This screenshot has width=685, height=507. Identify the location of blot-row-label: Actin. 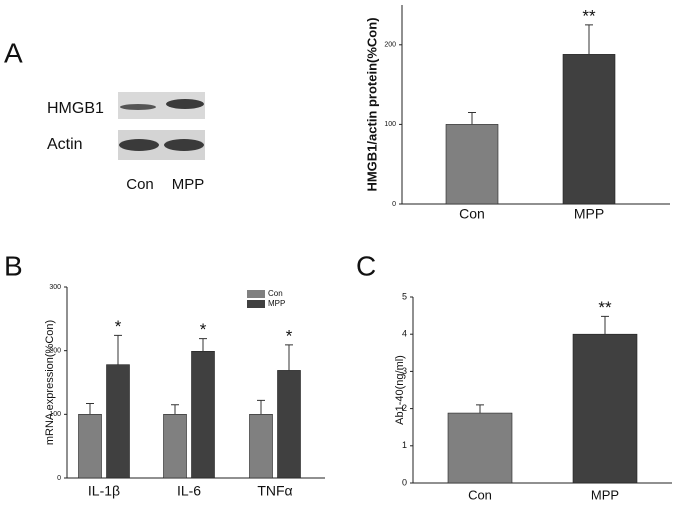
(65, 144).